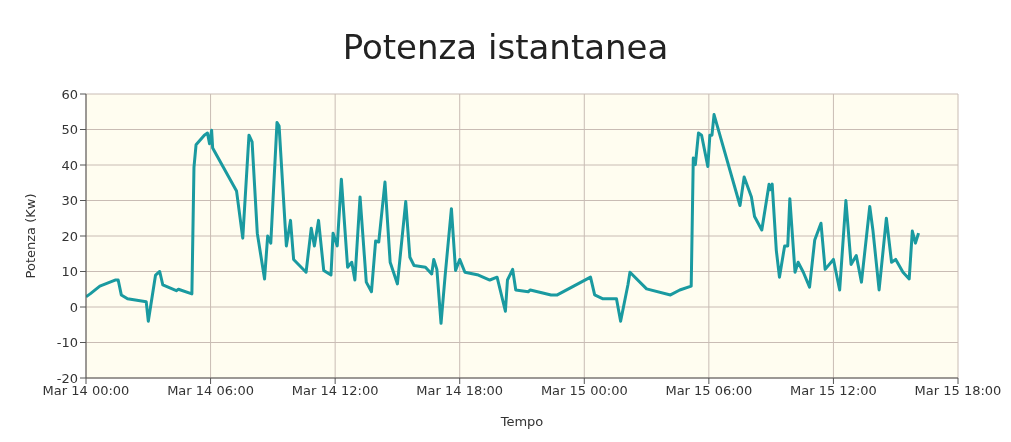 This screenshot has width=1011, height=442. Describe the element at coordinates (30, 236) in the screenshot. I see `y-axis-title: Potenza (Kw)` at that location.